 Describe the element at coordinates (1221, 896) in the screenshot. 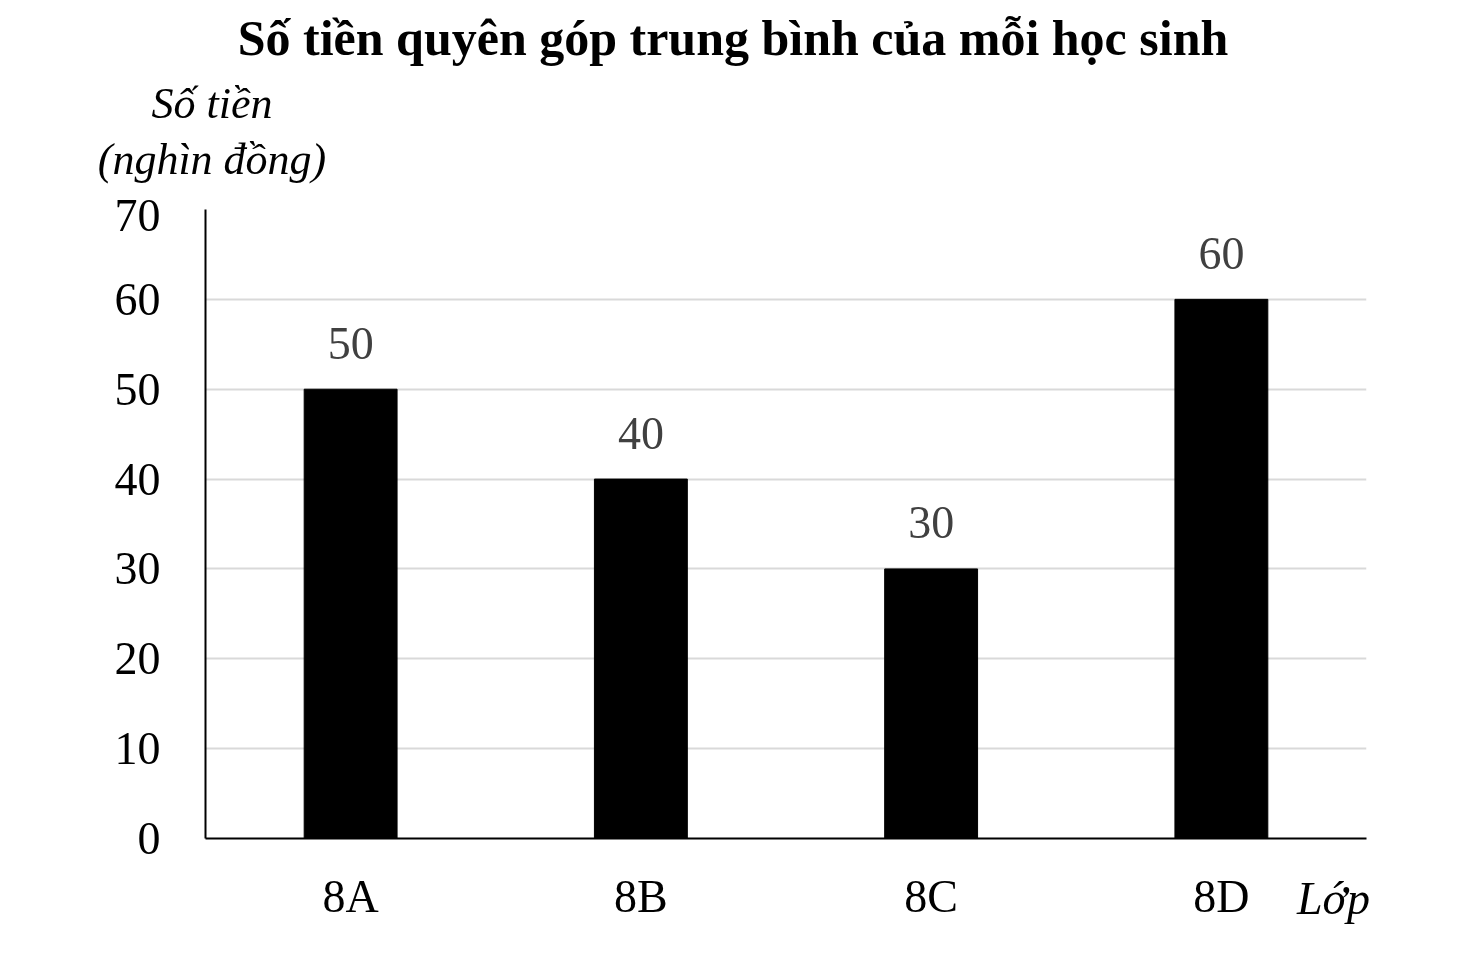

I see `x-tick-label: 8D` at that location.